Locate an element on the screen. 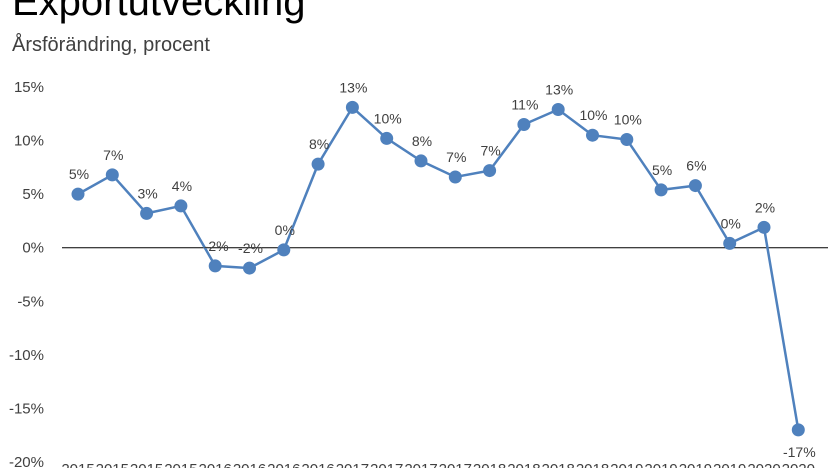  y-tick-label: 15% is located at coordinates (29, 87).